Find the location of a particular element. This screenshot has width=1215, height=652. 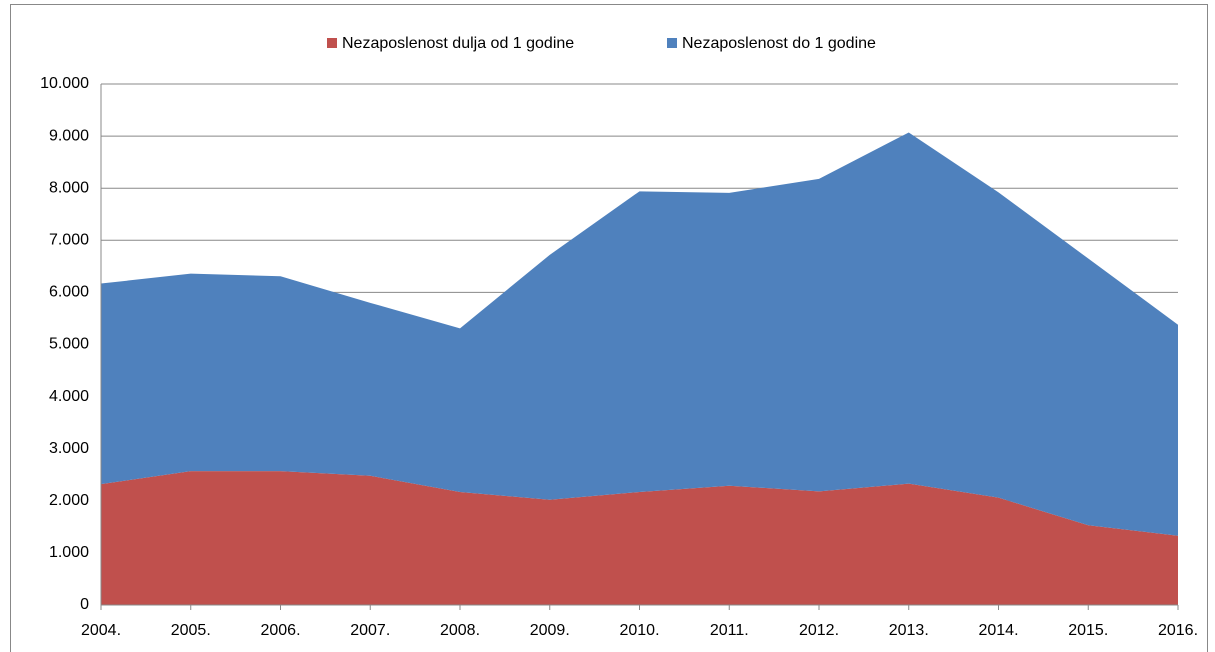

y-tick-label: 10.000 is located at coordinates (64, 83).